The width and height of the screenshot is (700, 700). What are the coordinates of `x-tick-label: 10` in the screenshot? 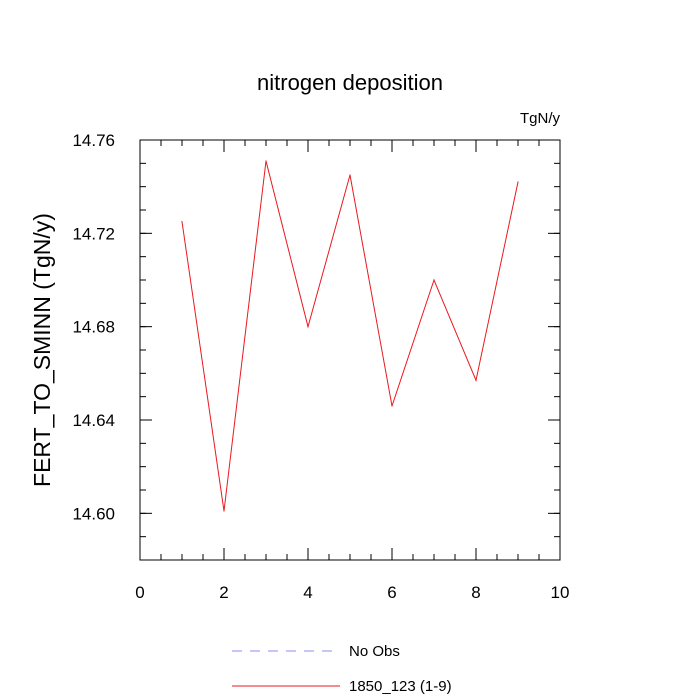 It's located at (560, 592).